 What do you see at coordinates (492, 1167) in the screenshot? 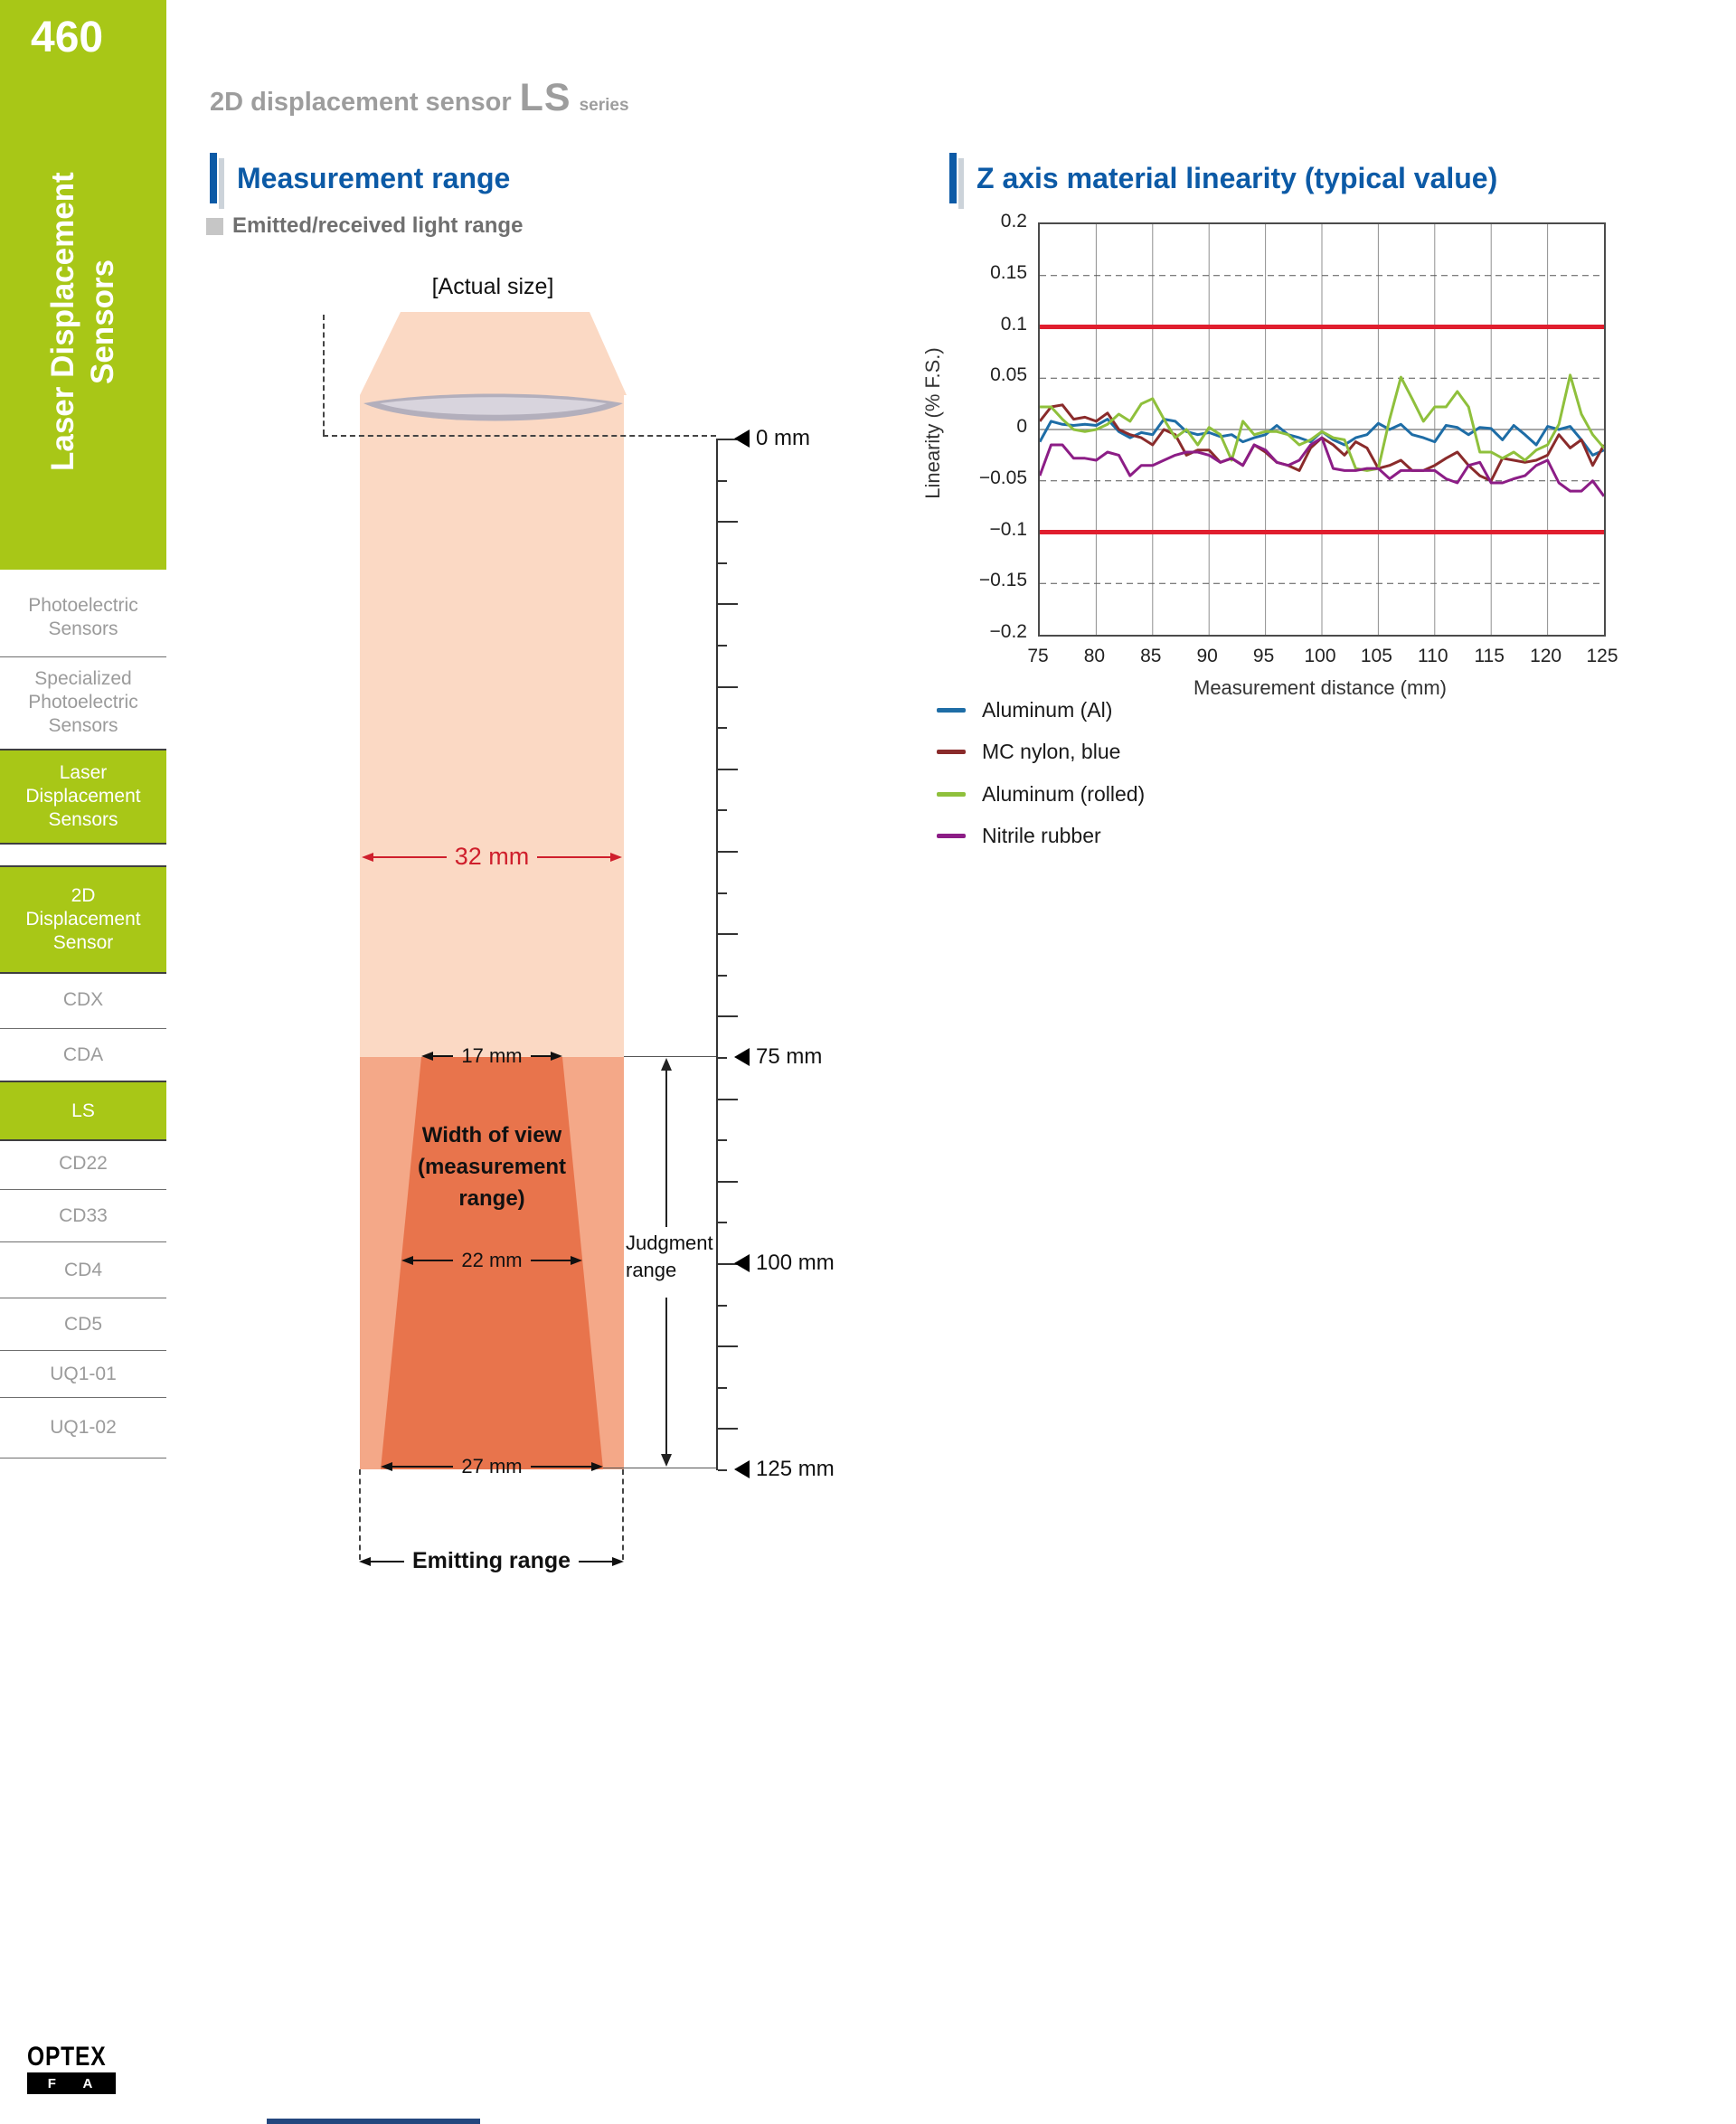
I see `width-of-view-label: Width of view (measurement range)` at bounding box center [492, 1167].